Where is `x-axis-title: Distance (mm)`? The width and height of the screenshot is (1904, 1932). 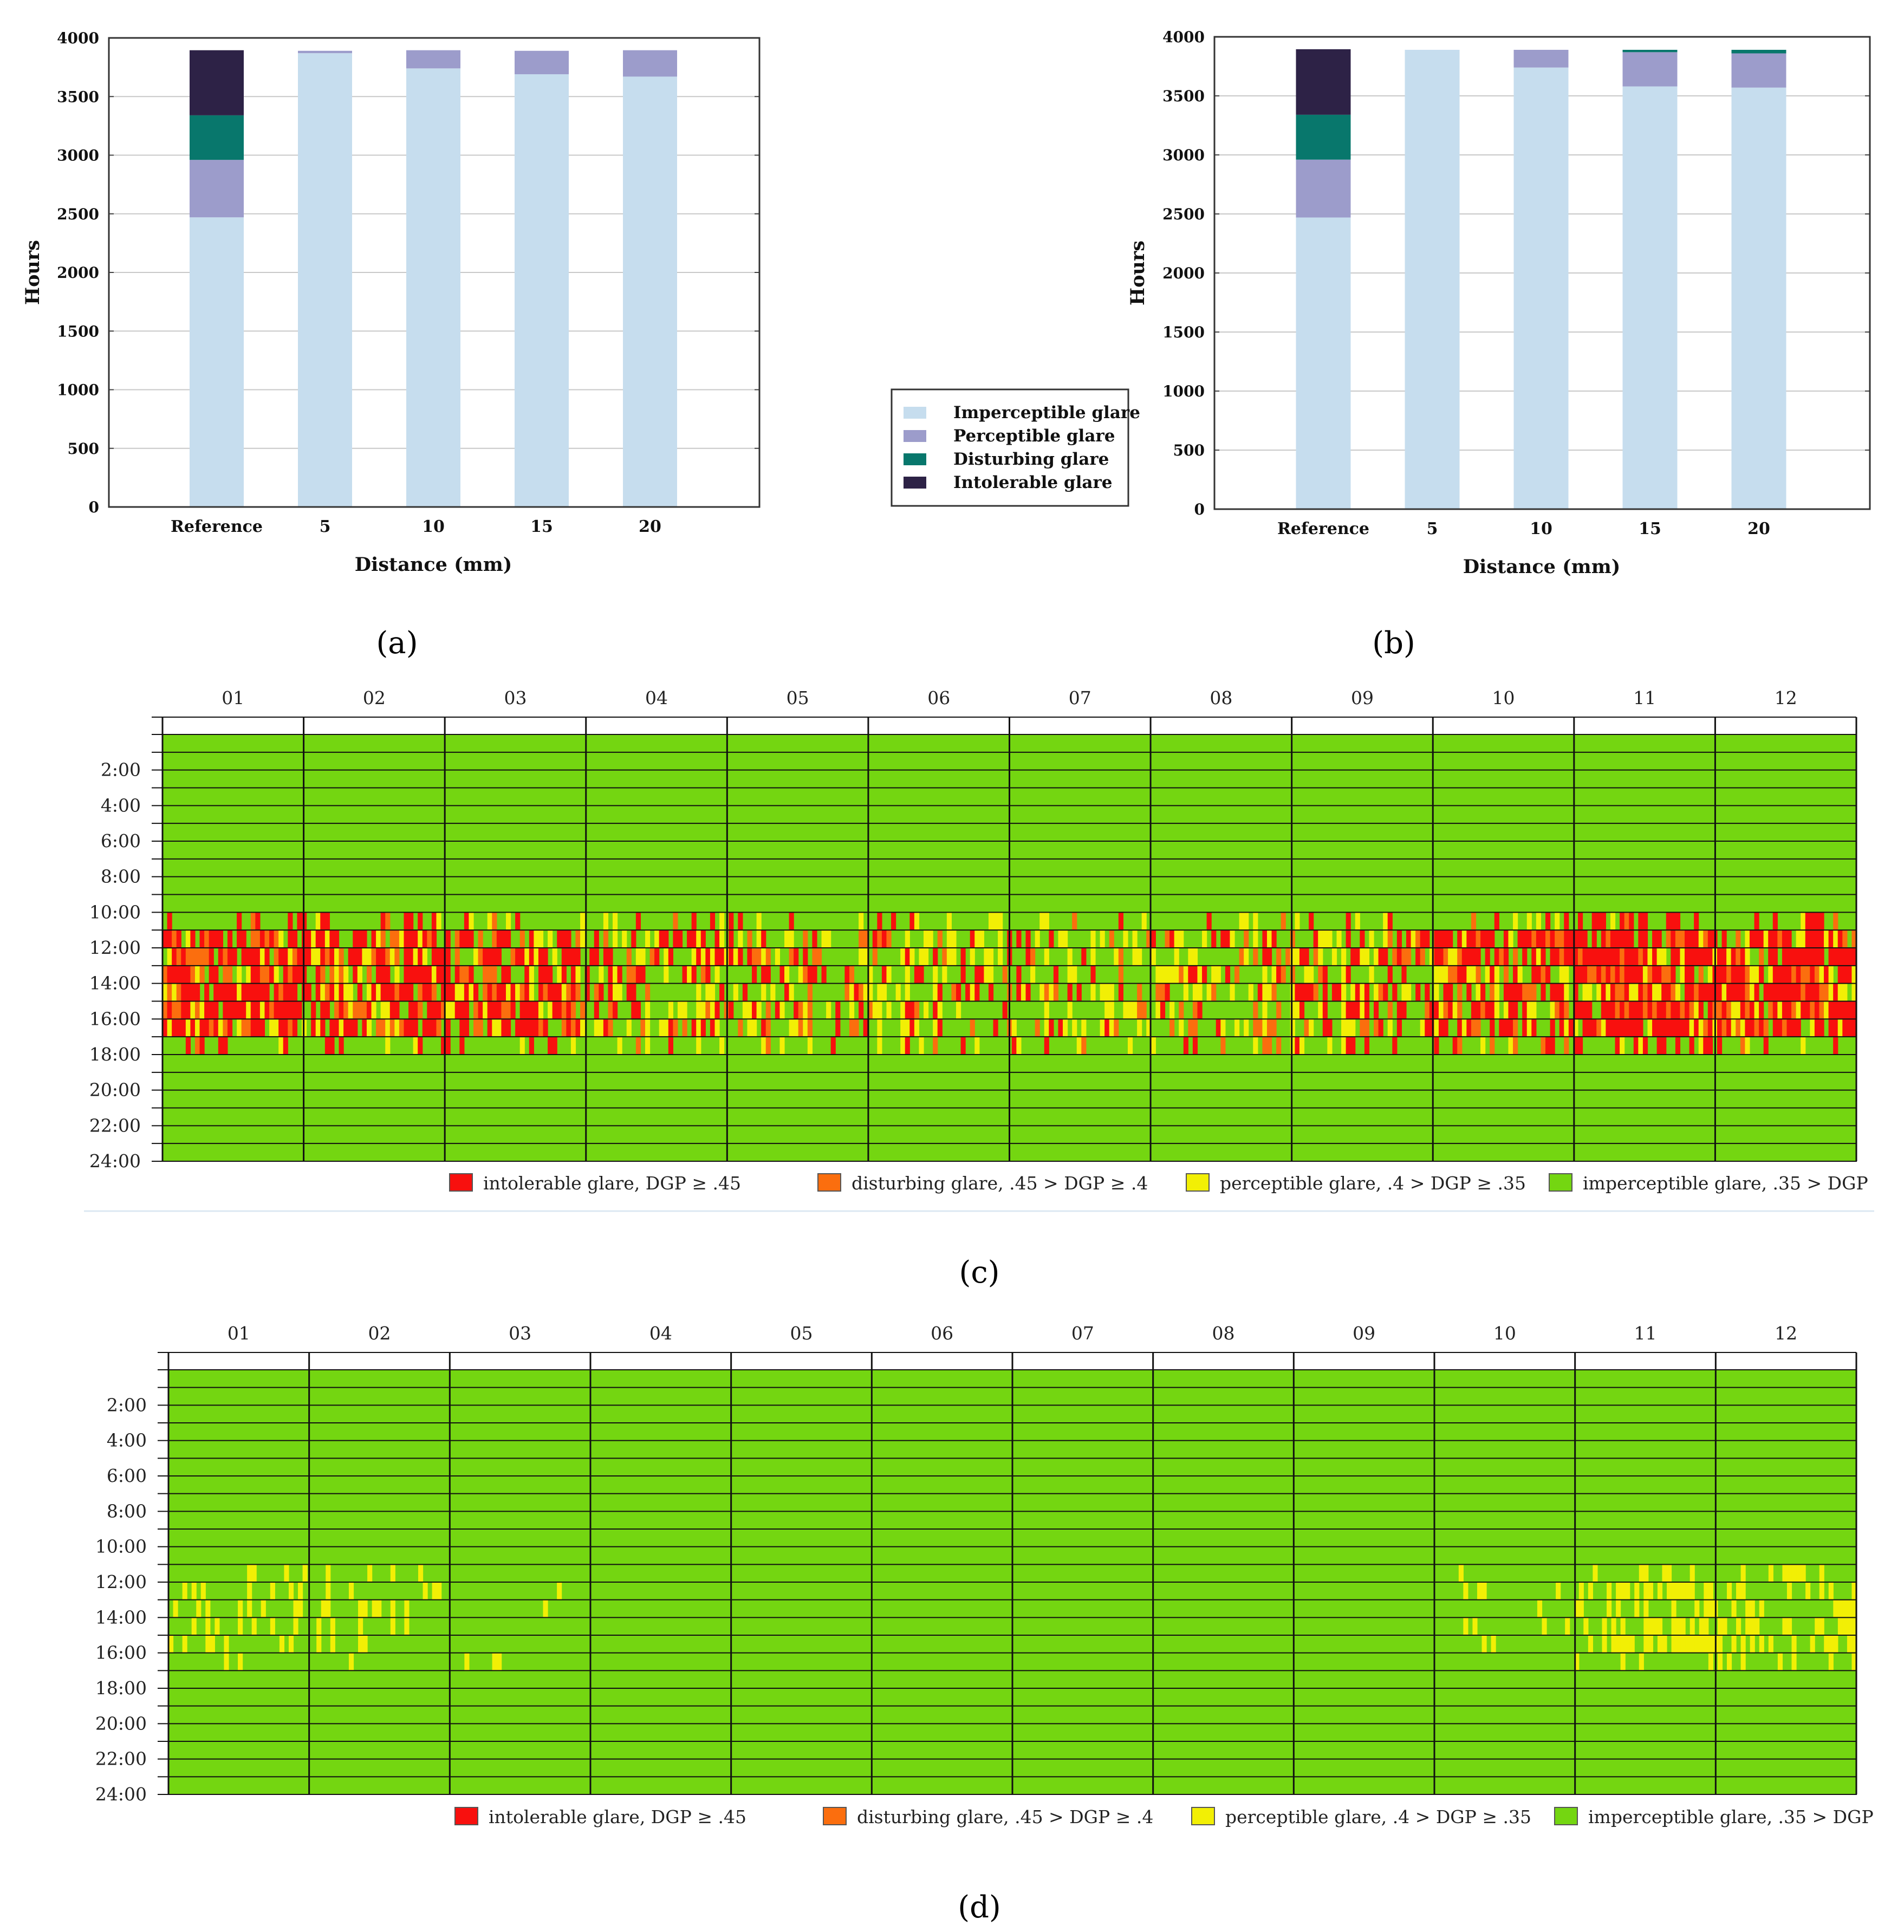 x-axis-title: Distance (mm) is located at coordinates (1542, 567).